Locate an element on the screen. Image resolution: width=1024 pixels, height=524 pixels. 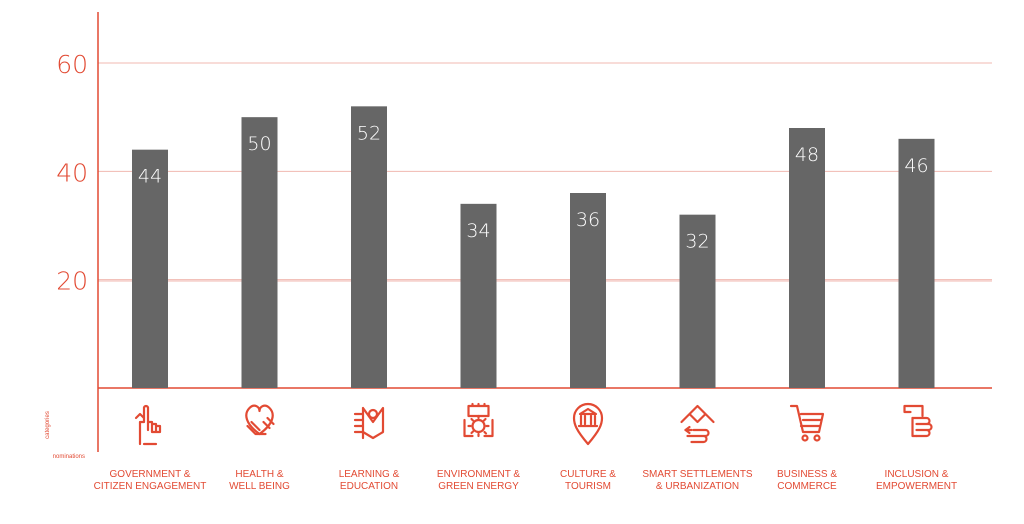
category-label: BUSINESS & COMMERCE is located at coordinates (807, 480).